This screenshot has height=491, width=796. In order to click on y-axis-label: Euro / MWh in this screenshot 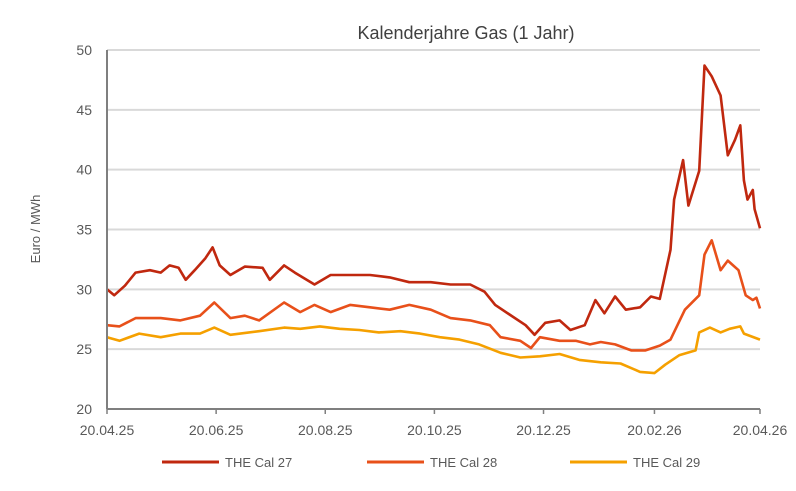, I will do `click(35, 229)`.